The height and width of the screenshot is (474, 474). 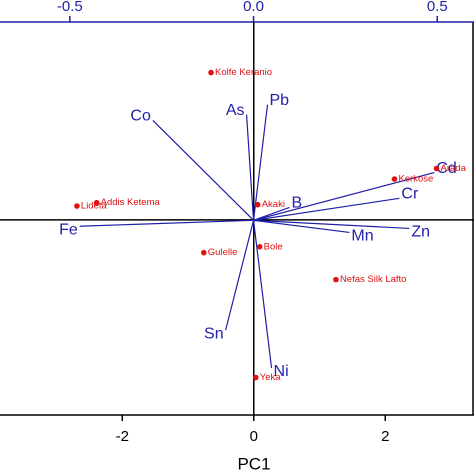 What do you see at coordinates (70, 7) in the screenshot?
I see `x2-tick-label: -0.5` at bounding box center [70, 7].